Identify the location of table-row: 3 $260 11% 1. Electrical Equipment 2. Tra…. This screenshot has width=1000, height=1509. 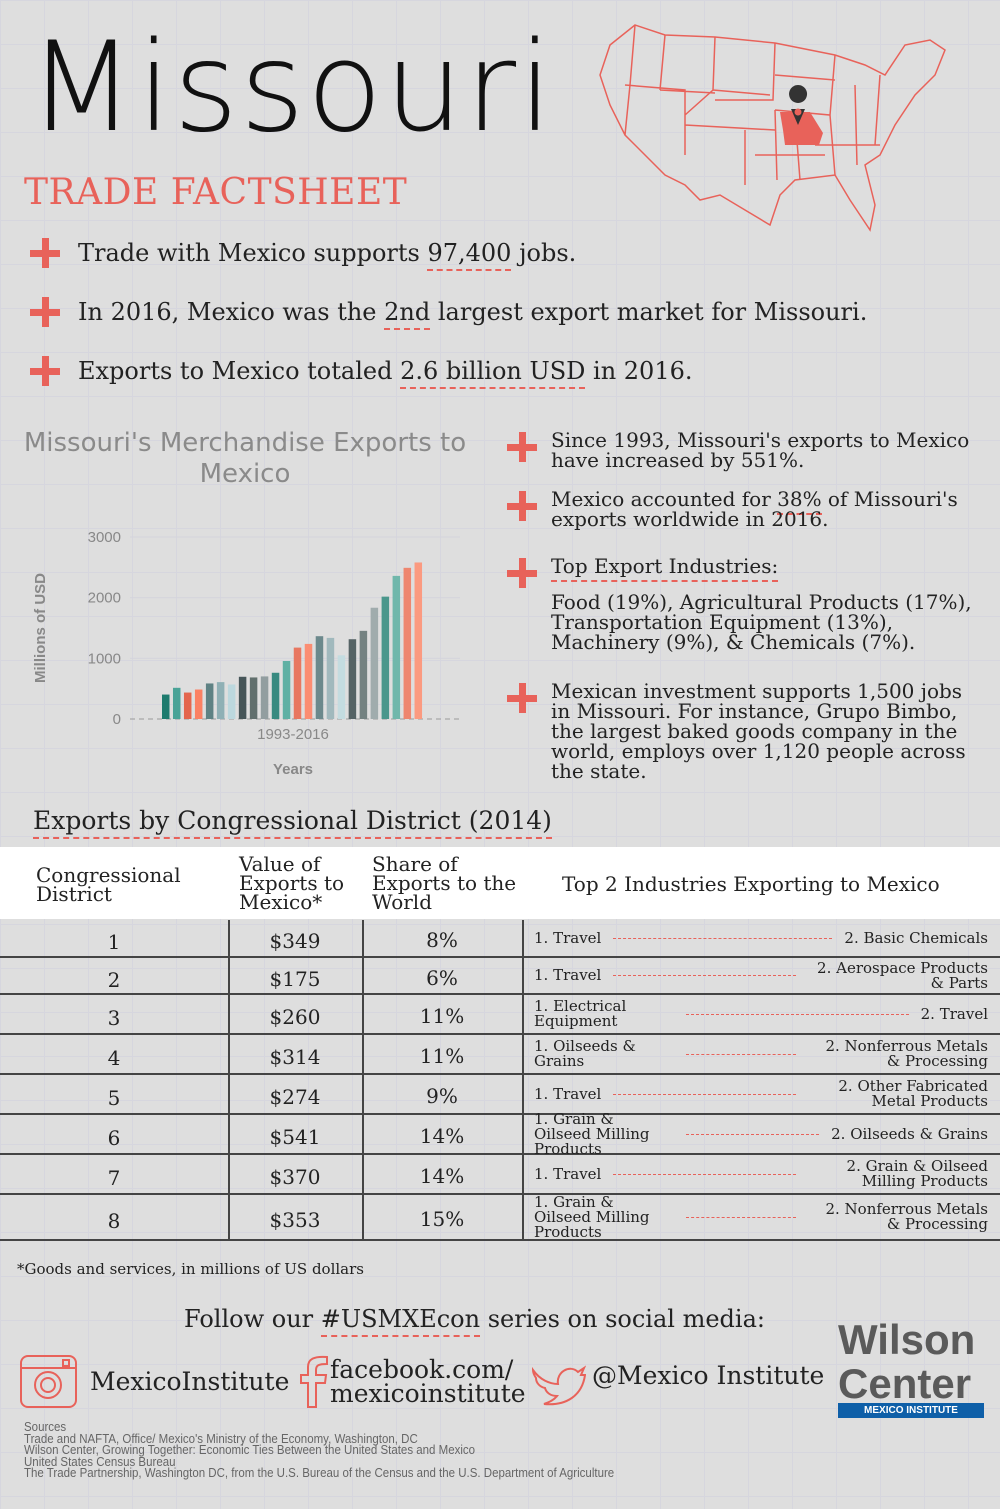
(500, 1015).